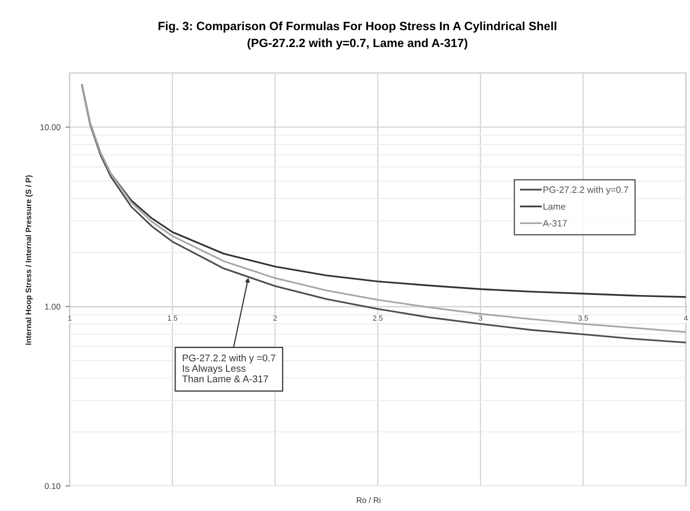  Describe the element at coordinates (586, 190) in the screenshot. I see `legend-label: PG-27.2.2 with y=0.7` at that location.